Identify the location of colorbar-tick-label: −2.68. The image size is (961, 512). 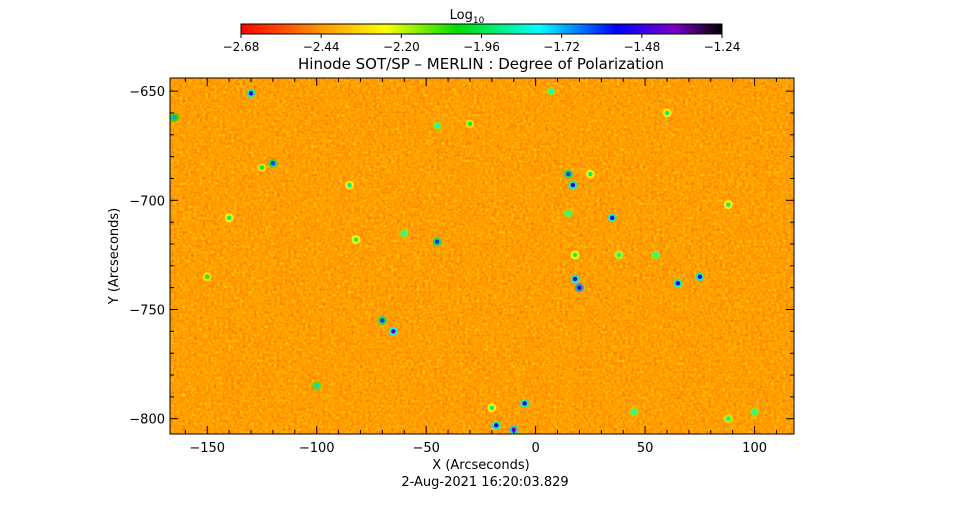
(241, 47).